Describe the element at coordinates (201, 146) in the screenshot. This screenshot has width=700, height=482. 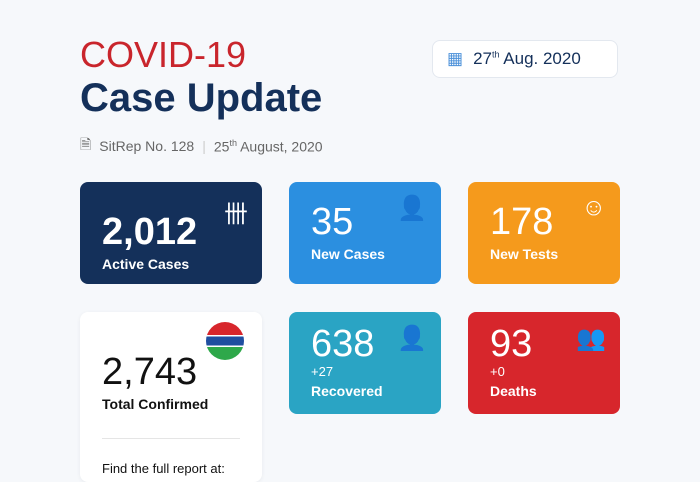
I see `report-meta: 🗎 SitRep No. 128 | 25th August, 2020` at that location.